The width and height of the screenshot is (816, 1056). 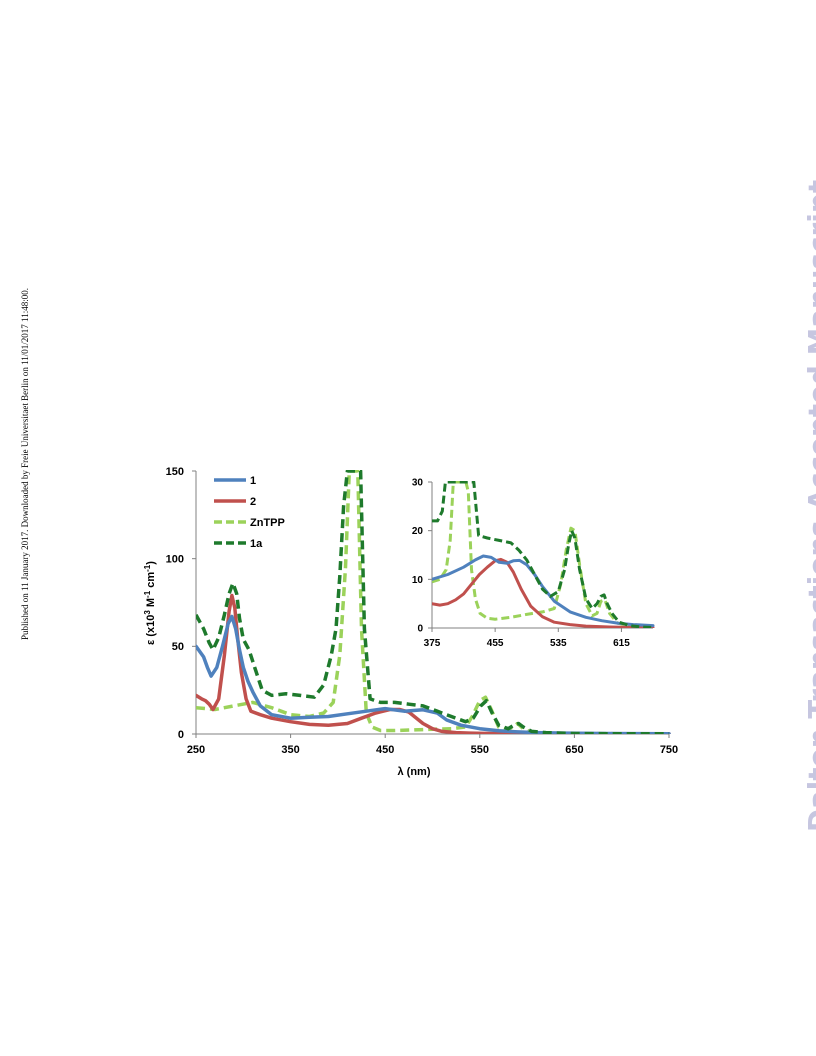 I want to click on x-tick-label: 375, so click(x=432, y=643).